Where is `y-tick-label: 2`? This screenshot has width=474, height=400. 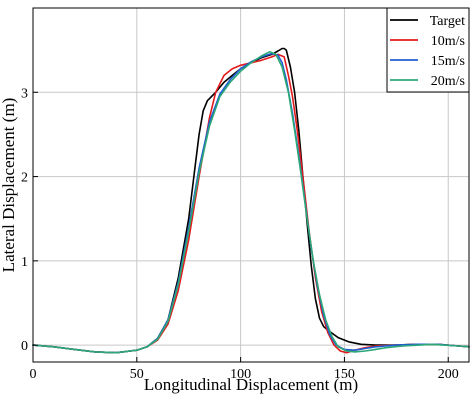
y-tick-label: 2 is located at coordinates (24, 178).